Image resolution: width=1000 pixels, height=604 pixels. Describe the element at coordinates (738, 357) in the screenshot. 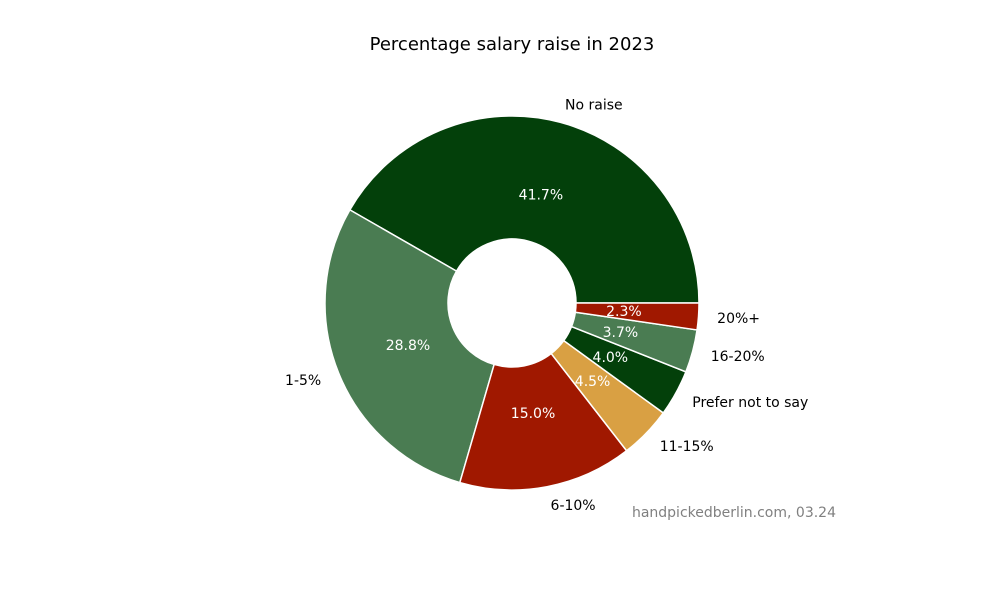

I see `slice-category-label: 16-20%` at that location.